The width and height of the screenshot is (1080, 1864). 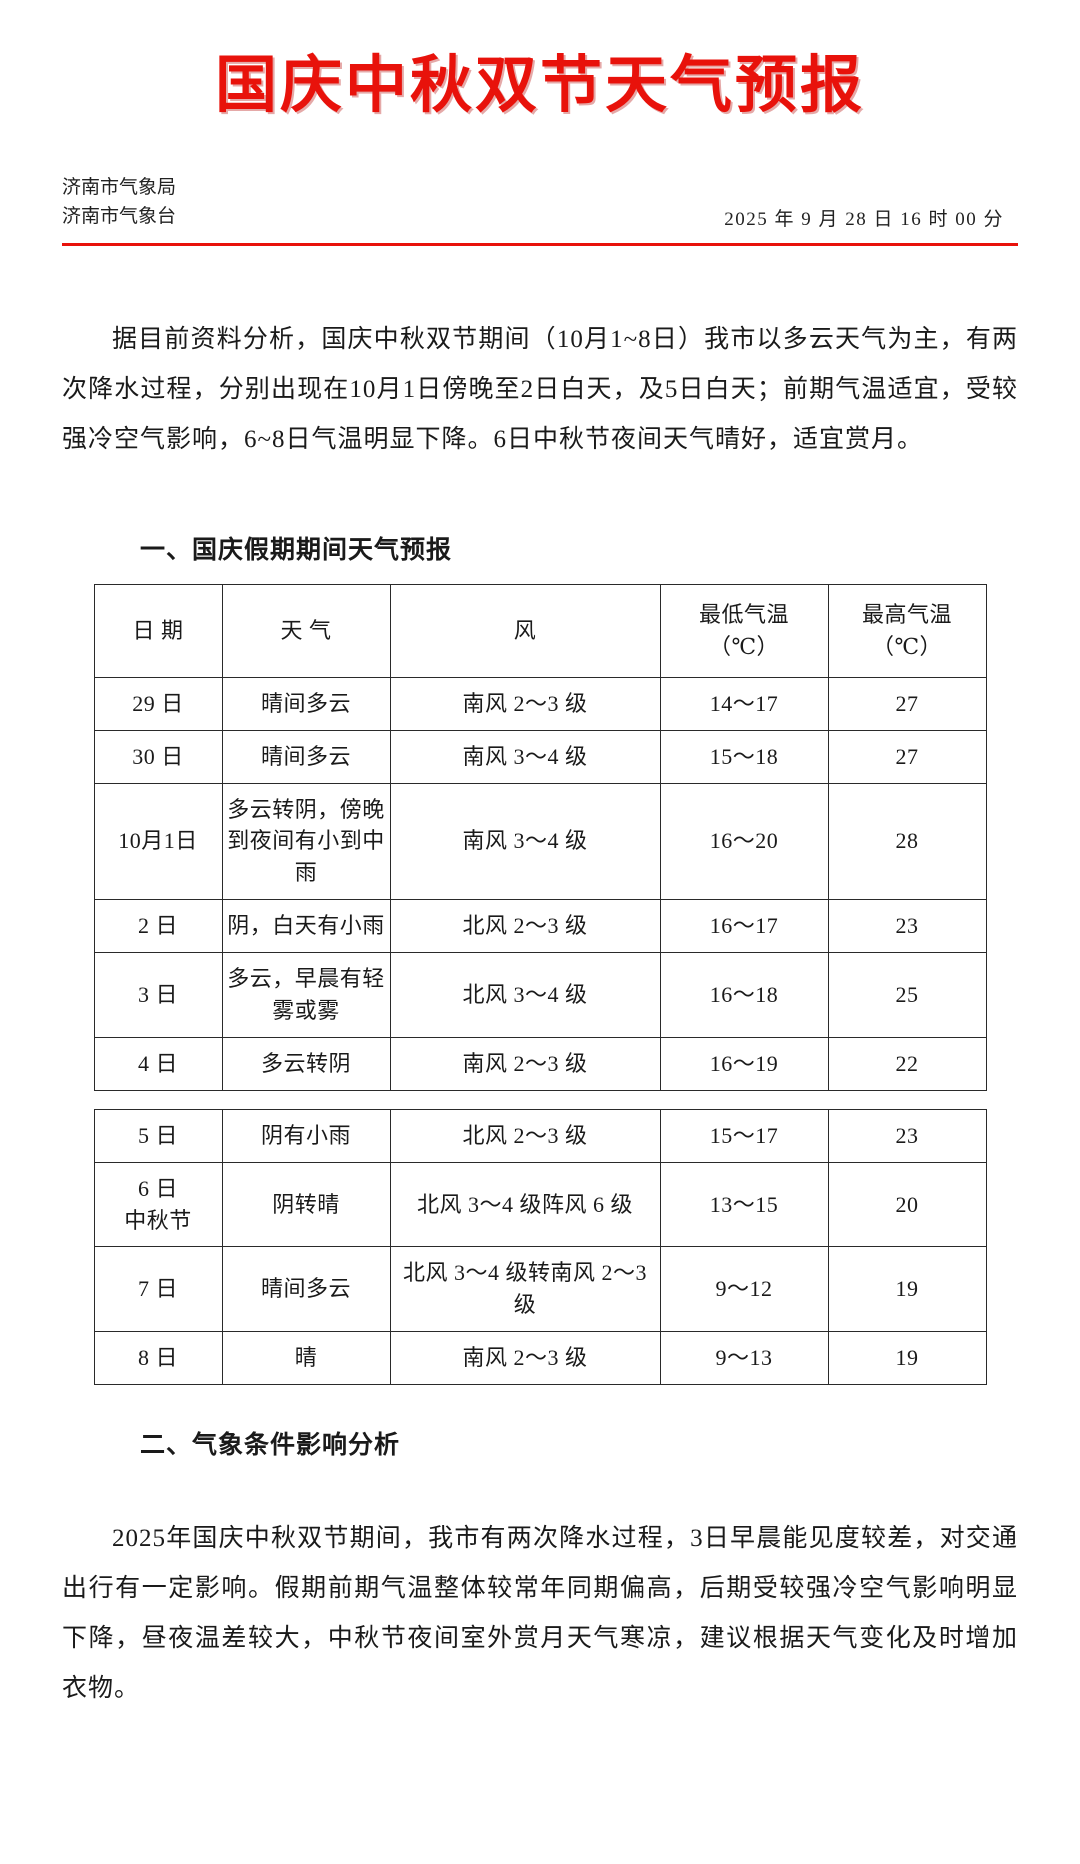 I want to click on header-high-temp-label: 最高气温, so click(x=906, y=614).